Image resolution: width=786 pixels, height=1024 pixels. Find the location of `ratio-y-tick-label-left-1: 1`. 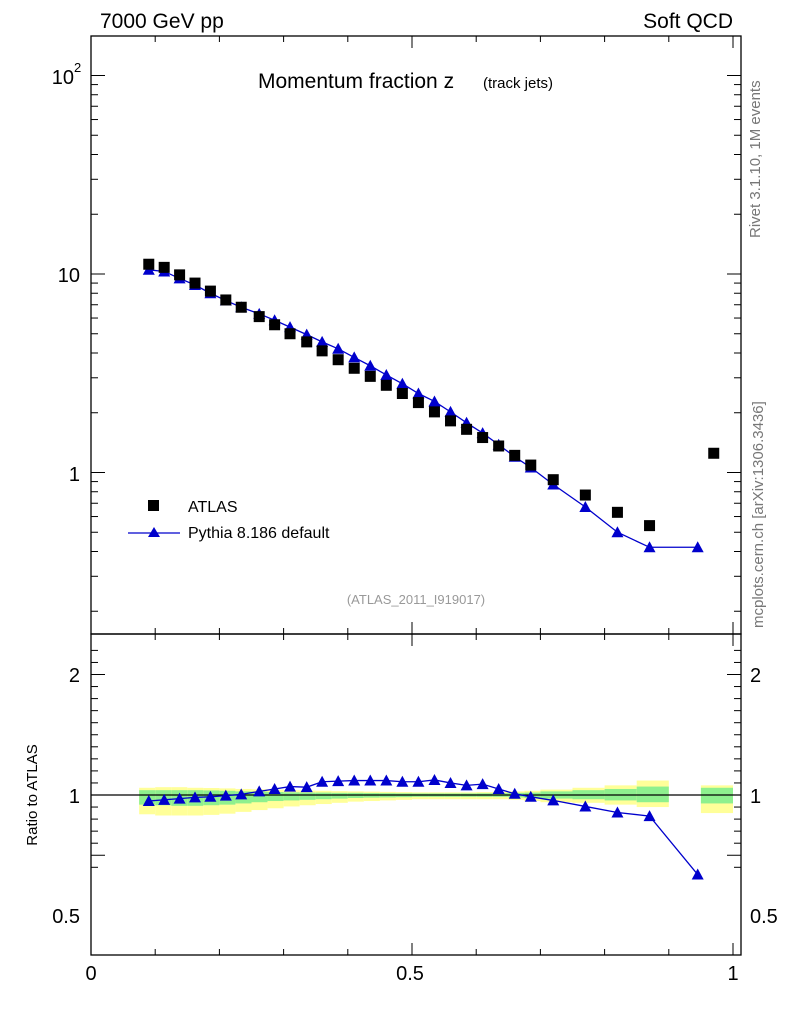

ratio-y-tick-label-left-1: 1 is located at coordinates (74, 797).